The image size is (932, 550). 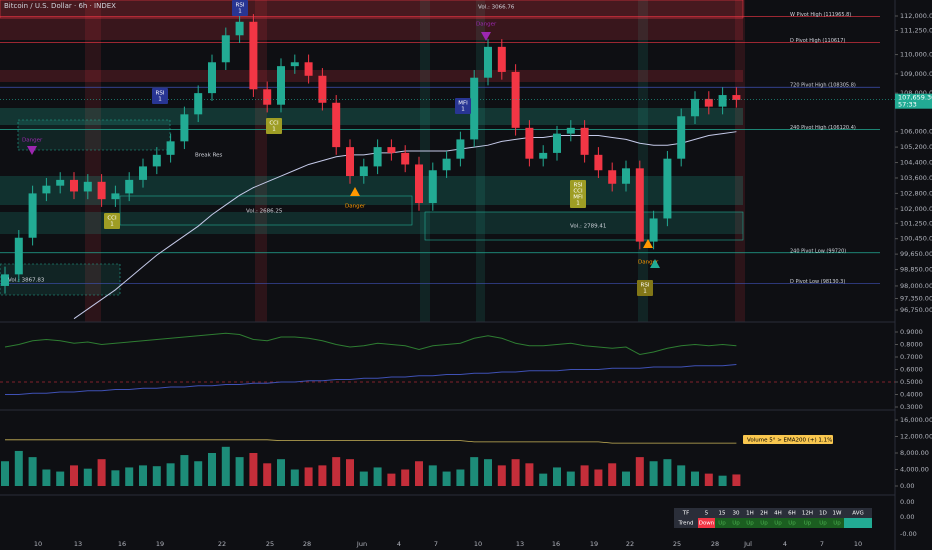 What do you see at coordinates (916, 16) in the screenshot?
I see `y-tick-label: 112,000.00` at bounding box center [916, 16].